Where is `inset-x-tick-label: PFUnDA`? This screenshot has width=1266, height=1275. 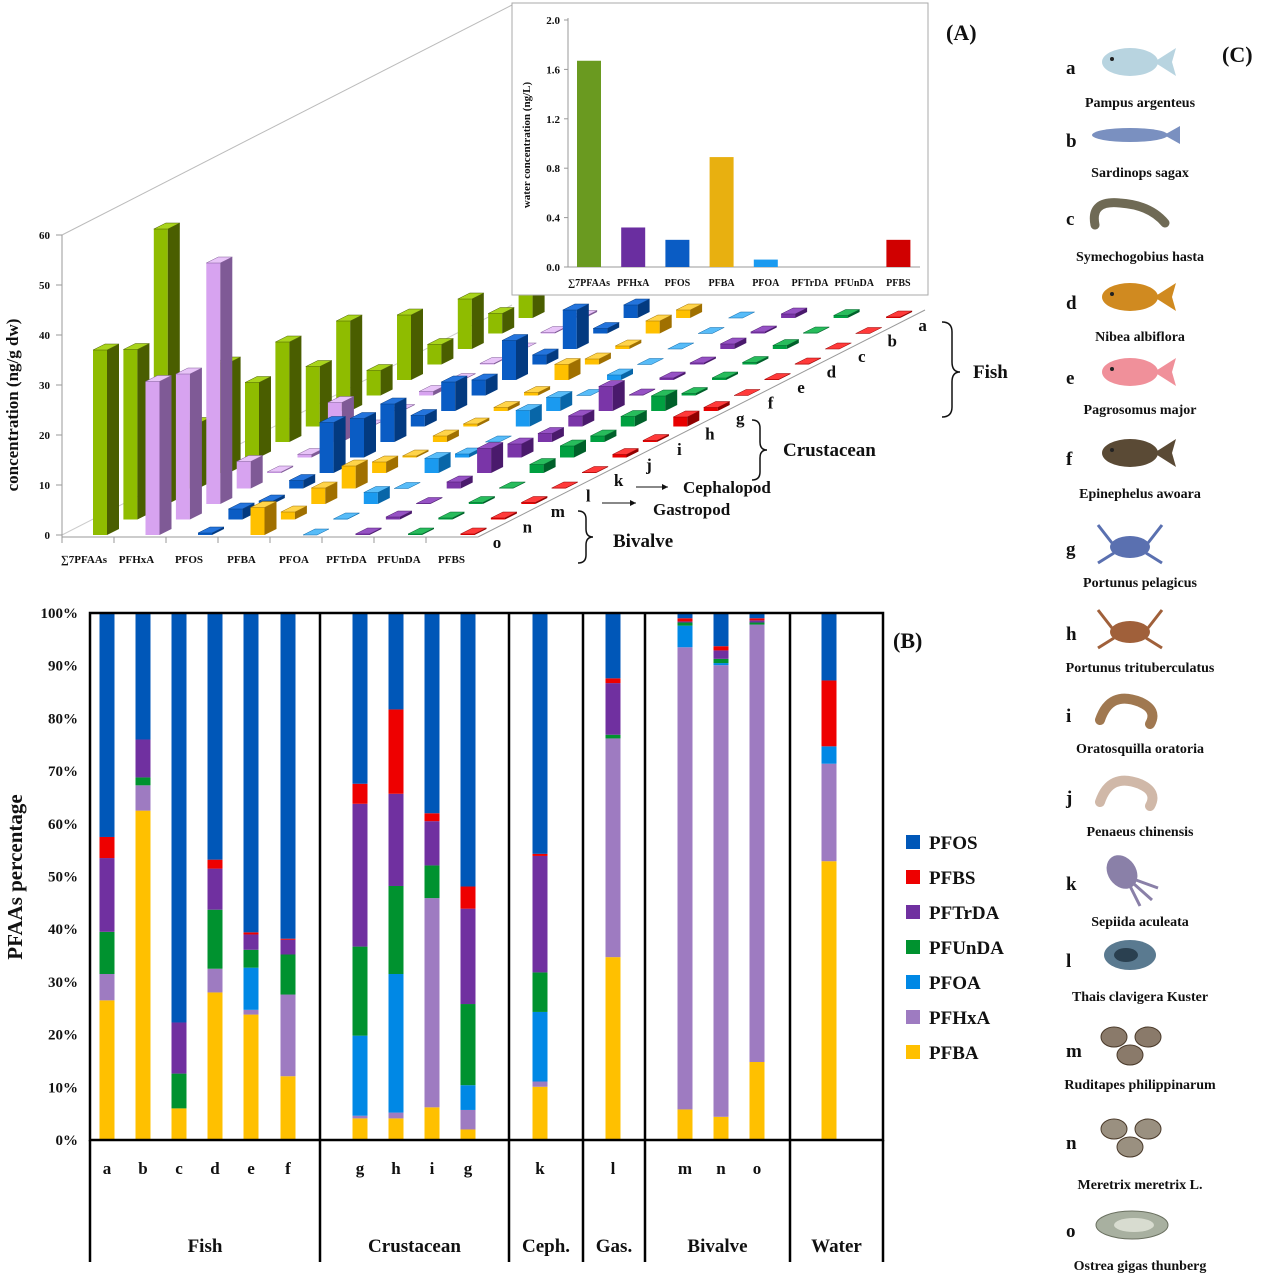
inset-x-tick-label: PFUnDA is located at coordinates (854, 283).